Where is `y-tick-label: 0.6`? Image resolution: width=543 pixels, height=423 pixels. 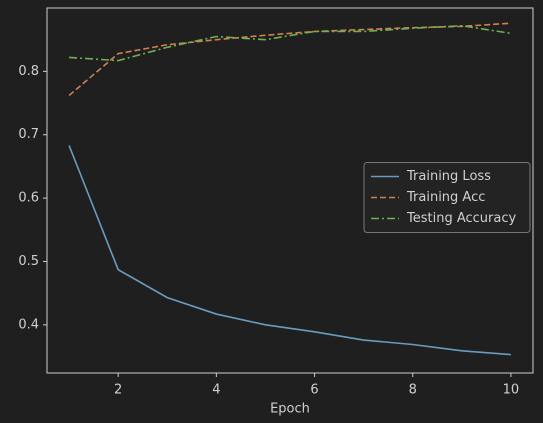
y-tick-label: 0.6 is located at coordinates (28, 198).